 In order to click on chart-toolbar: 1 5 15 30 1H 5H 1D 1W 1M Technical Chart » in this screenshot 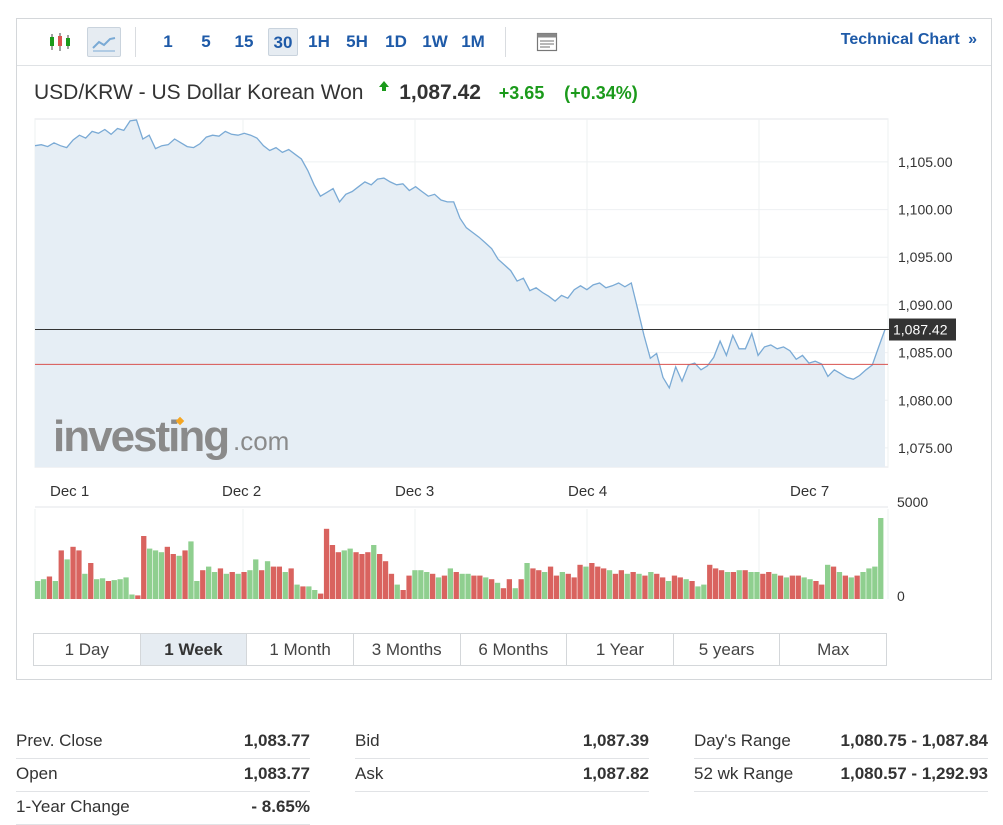, I will do `click(504, 42)`.